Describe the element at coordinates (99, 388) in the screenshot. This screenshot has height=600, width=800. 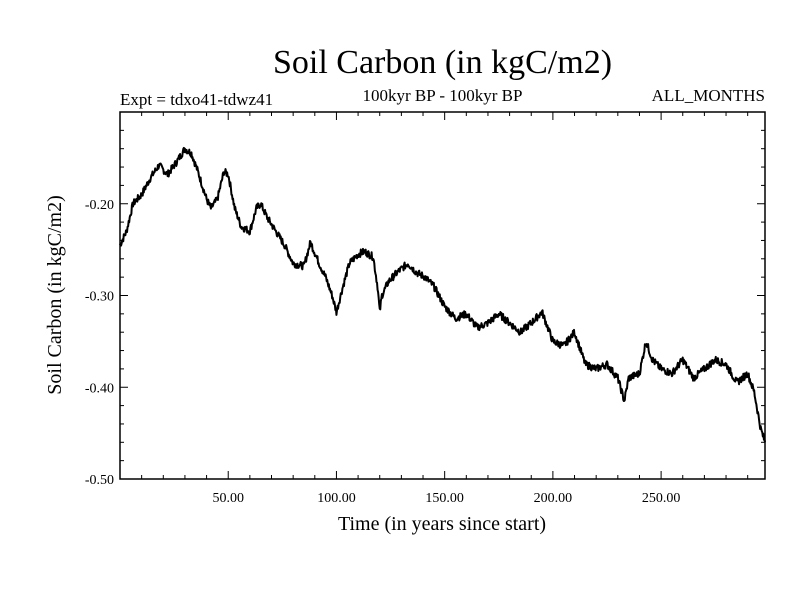
I see `y-tick-label: -0.40` at that location.